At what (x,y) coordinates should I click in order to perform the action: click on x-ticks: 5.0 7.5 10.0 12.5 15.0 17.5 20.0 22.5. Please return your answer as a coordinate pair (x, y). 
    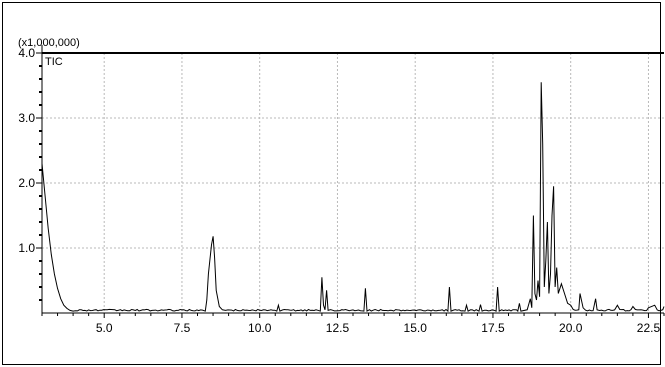
    Looking at the image, I should click on (353, 324).